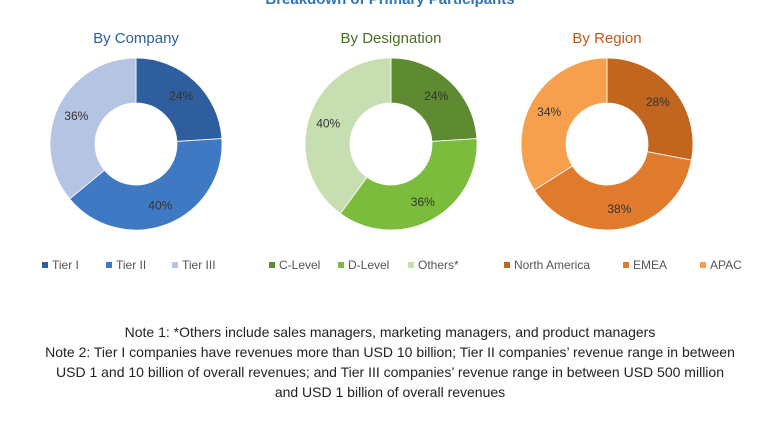 This screenshot has width=780, height=440. I want to click on slice-label-tier-ii: 40%, so click(160, 205).